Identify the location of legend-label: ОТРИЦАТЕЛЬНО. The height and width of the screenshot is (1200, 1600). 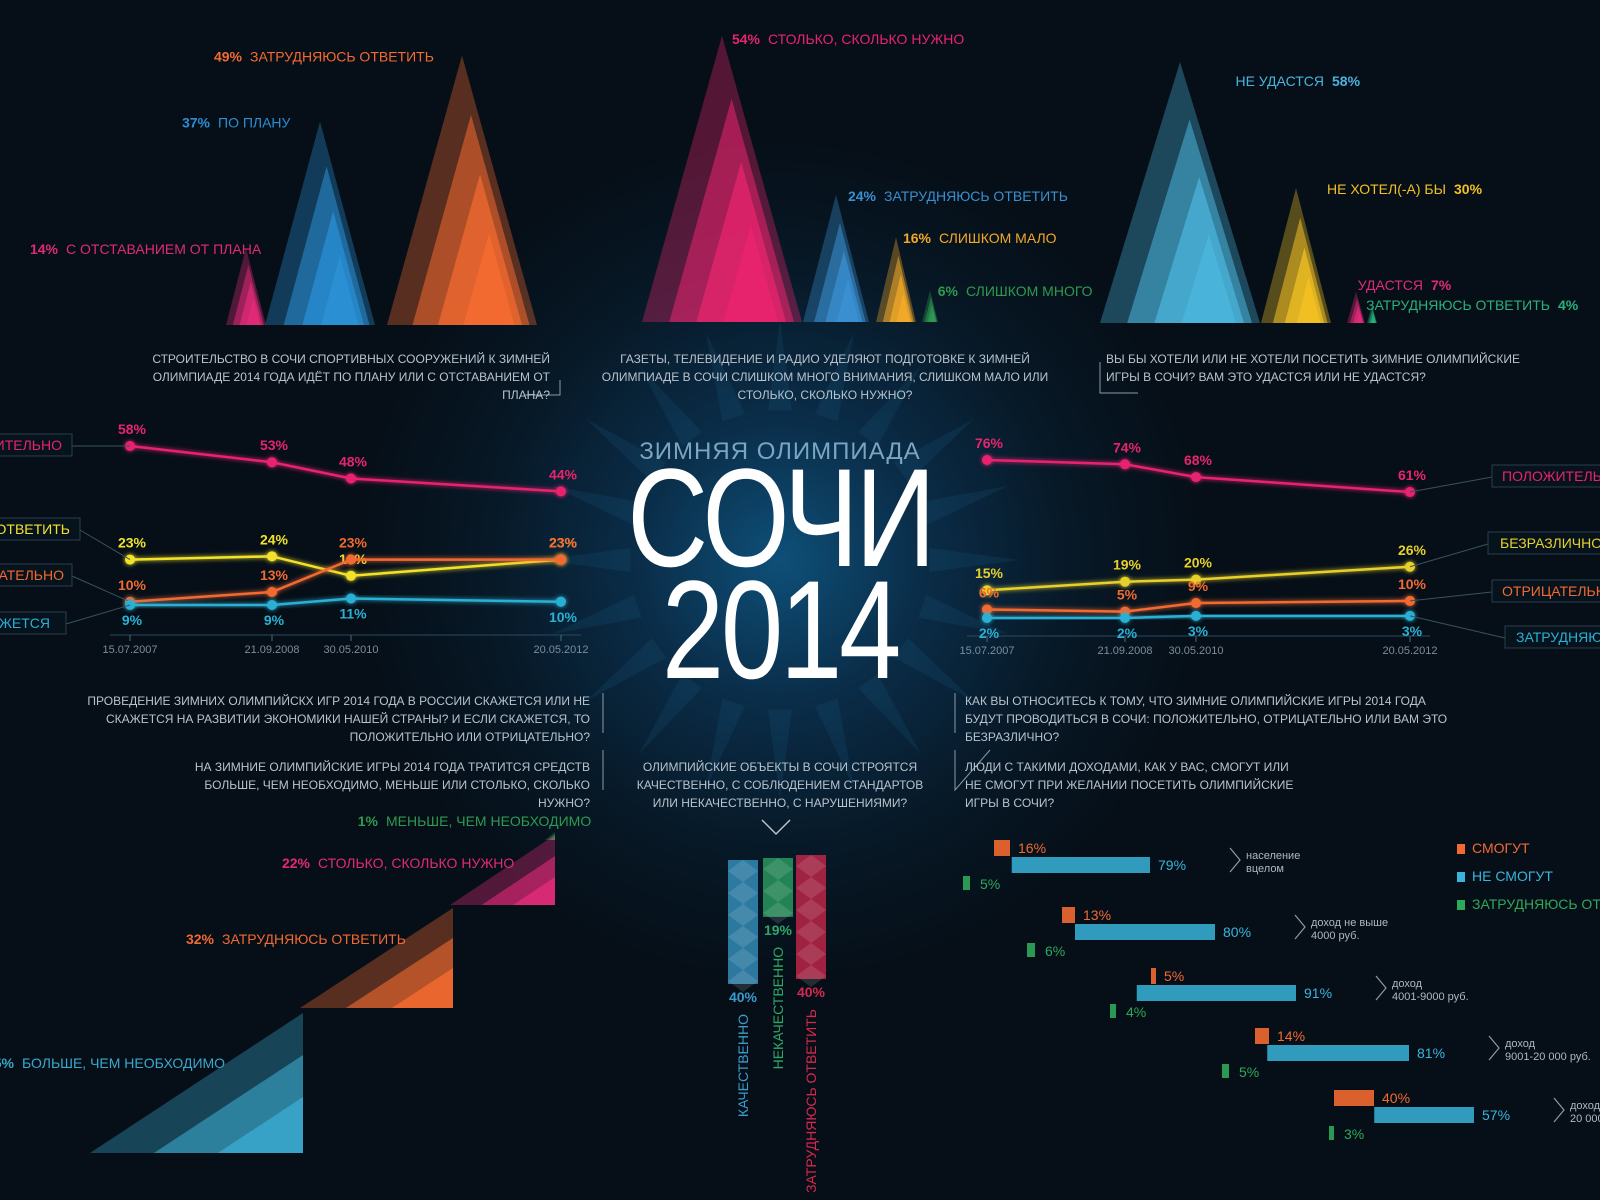
(1551, 591).